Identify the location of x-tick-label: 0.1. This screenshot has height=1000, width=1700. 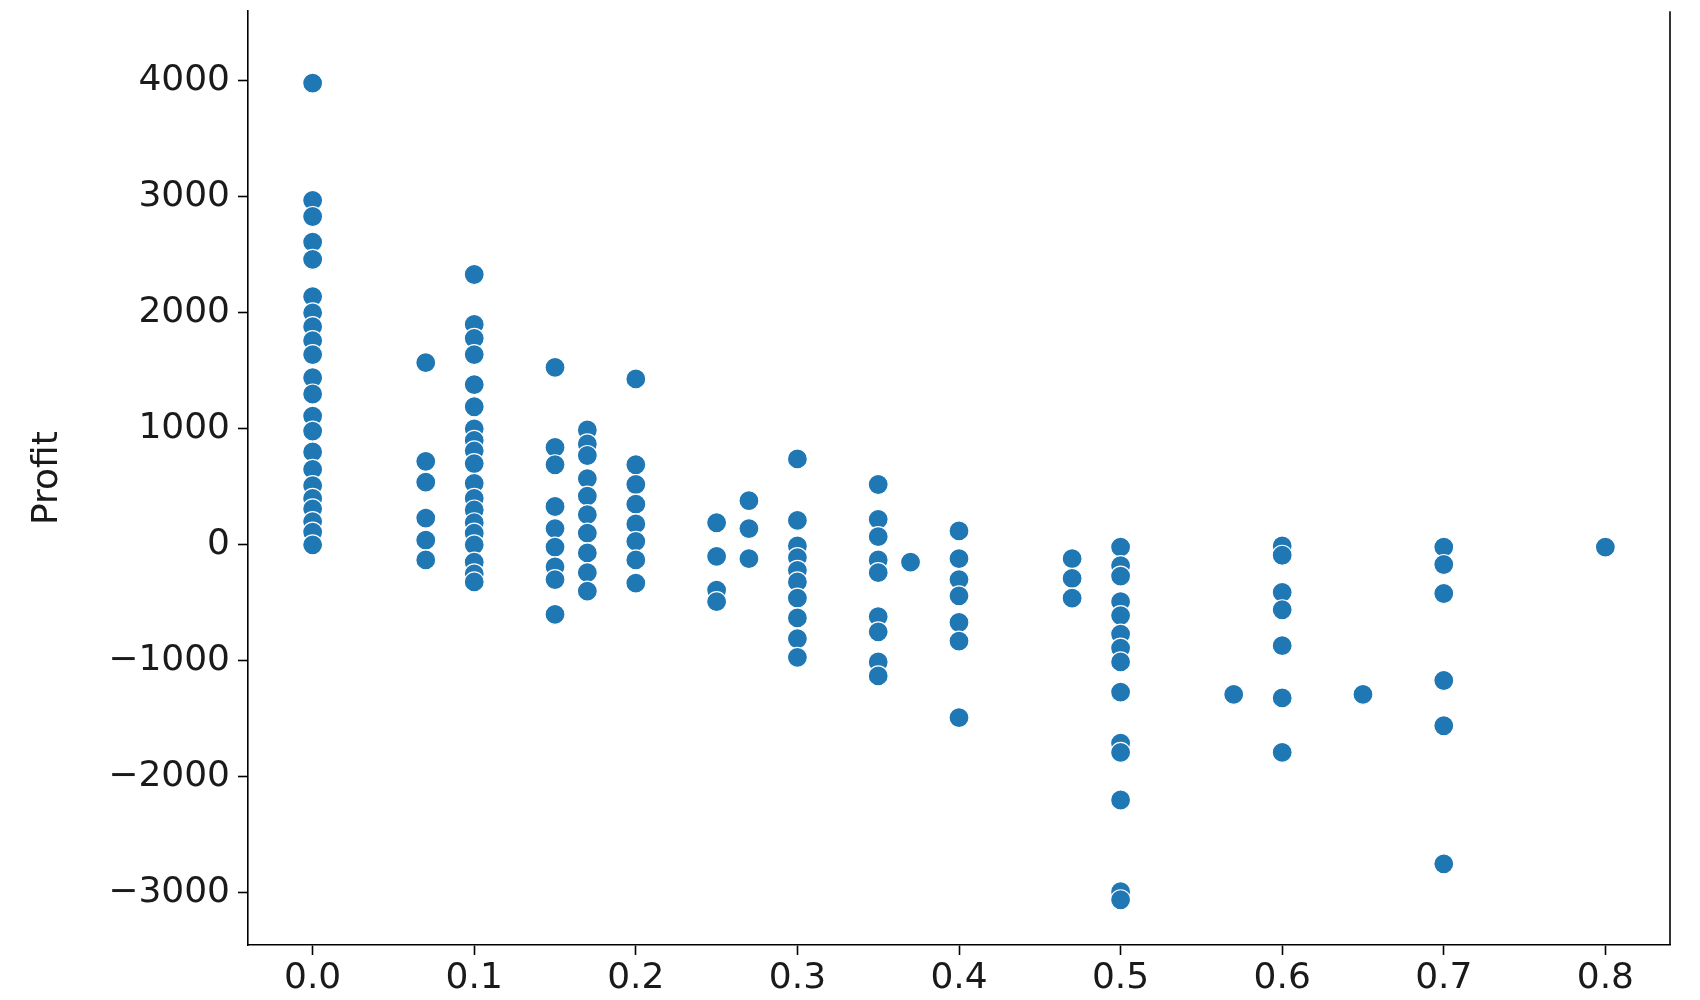
(474, 975).